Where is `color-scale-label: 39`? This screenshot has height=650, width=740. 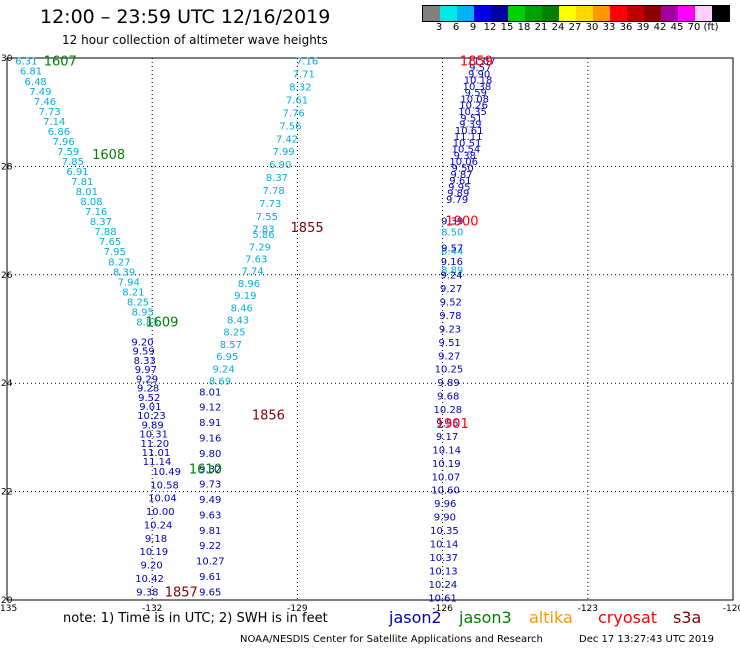 color-scale-label: 39 is located at coordinates (643, 27).